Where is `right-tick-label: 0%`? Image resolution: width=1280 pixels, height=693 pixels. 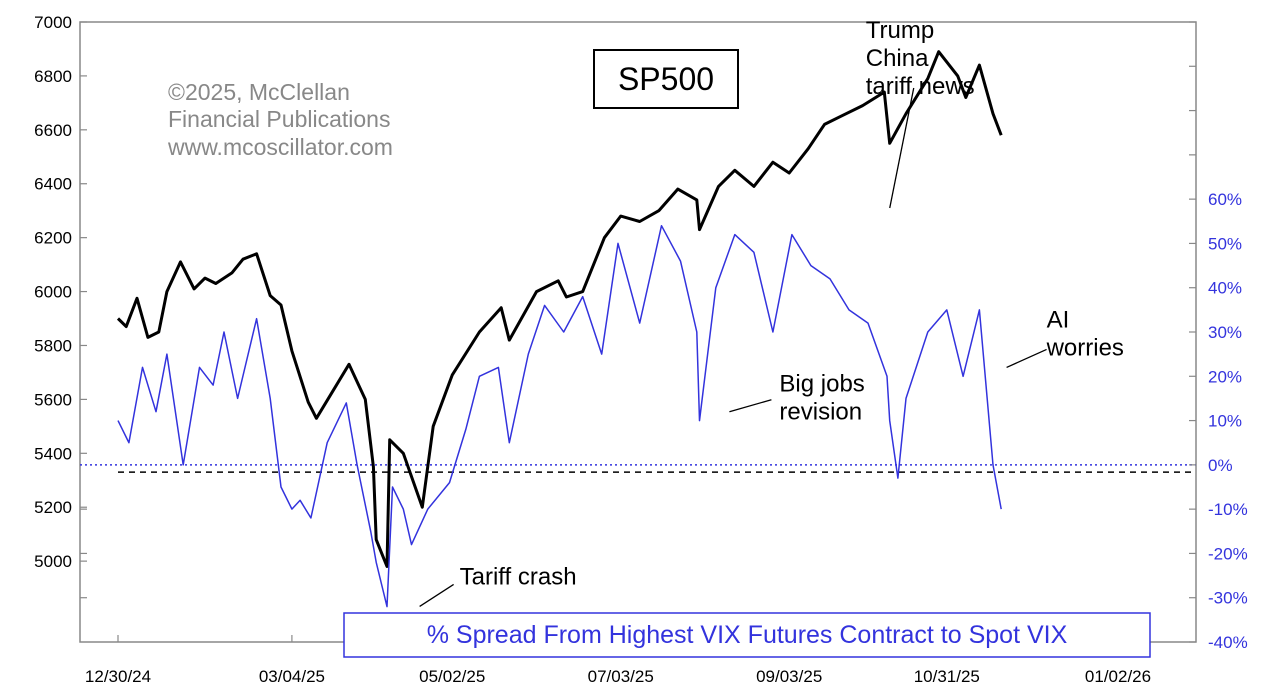
right-tick-label: 0% is located at coordinates (1220, 465).